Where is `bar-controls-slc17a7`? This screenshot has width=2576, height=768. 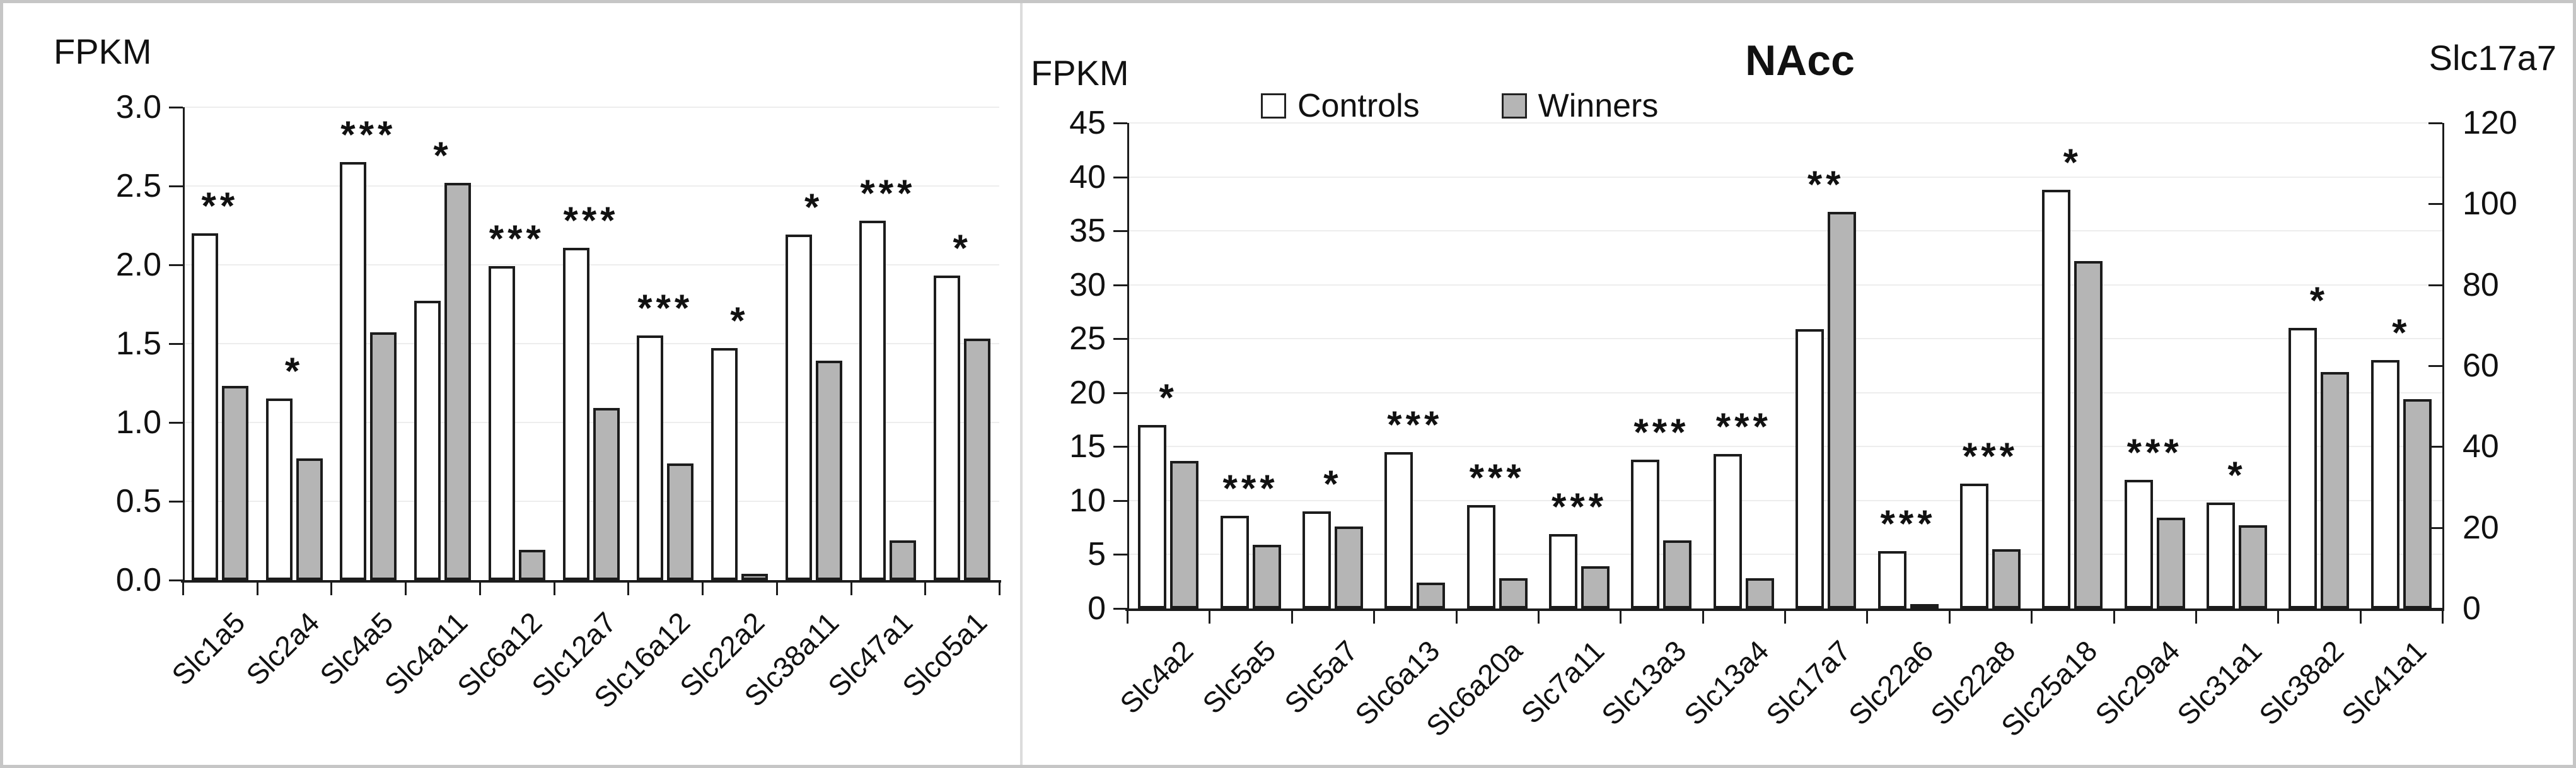 bar-controls-slc17a7 is located at coordinates (1810, 468).